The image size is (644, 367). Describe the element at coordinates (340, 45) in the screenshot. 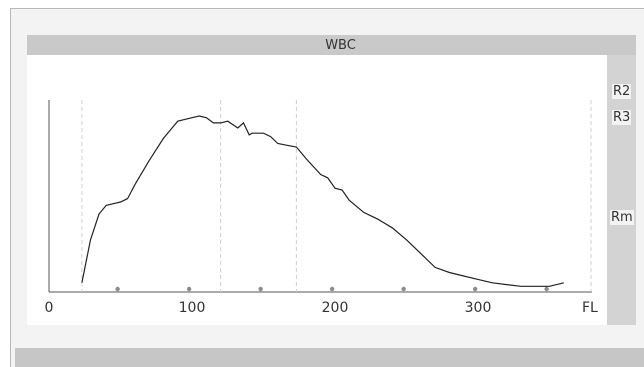

I see `histogram-title: WBC` at that location.